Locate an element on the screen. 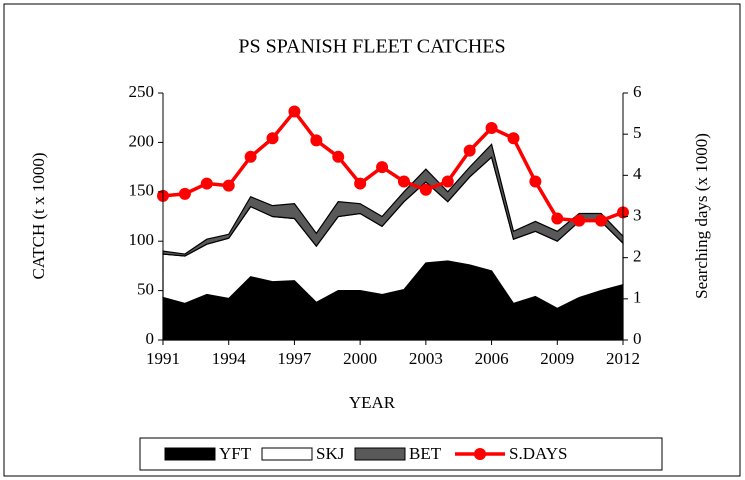  y2-tick-label: 4 is located at coordinates (637, 173).